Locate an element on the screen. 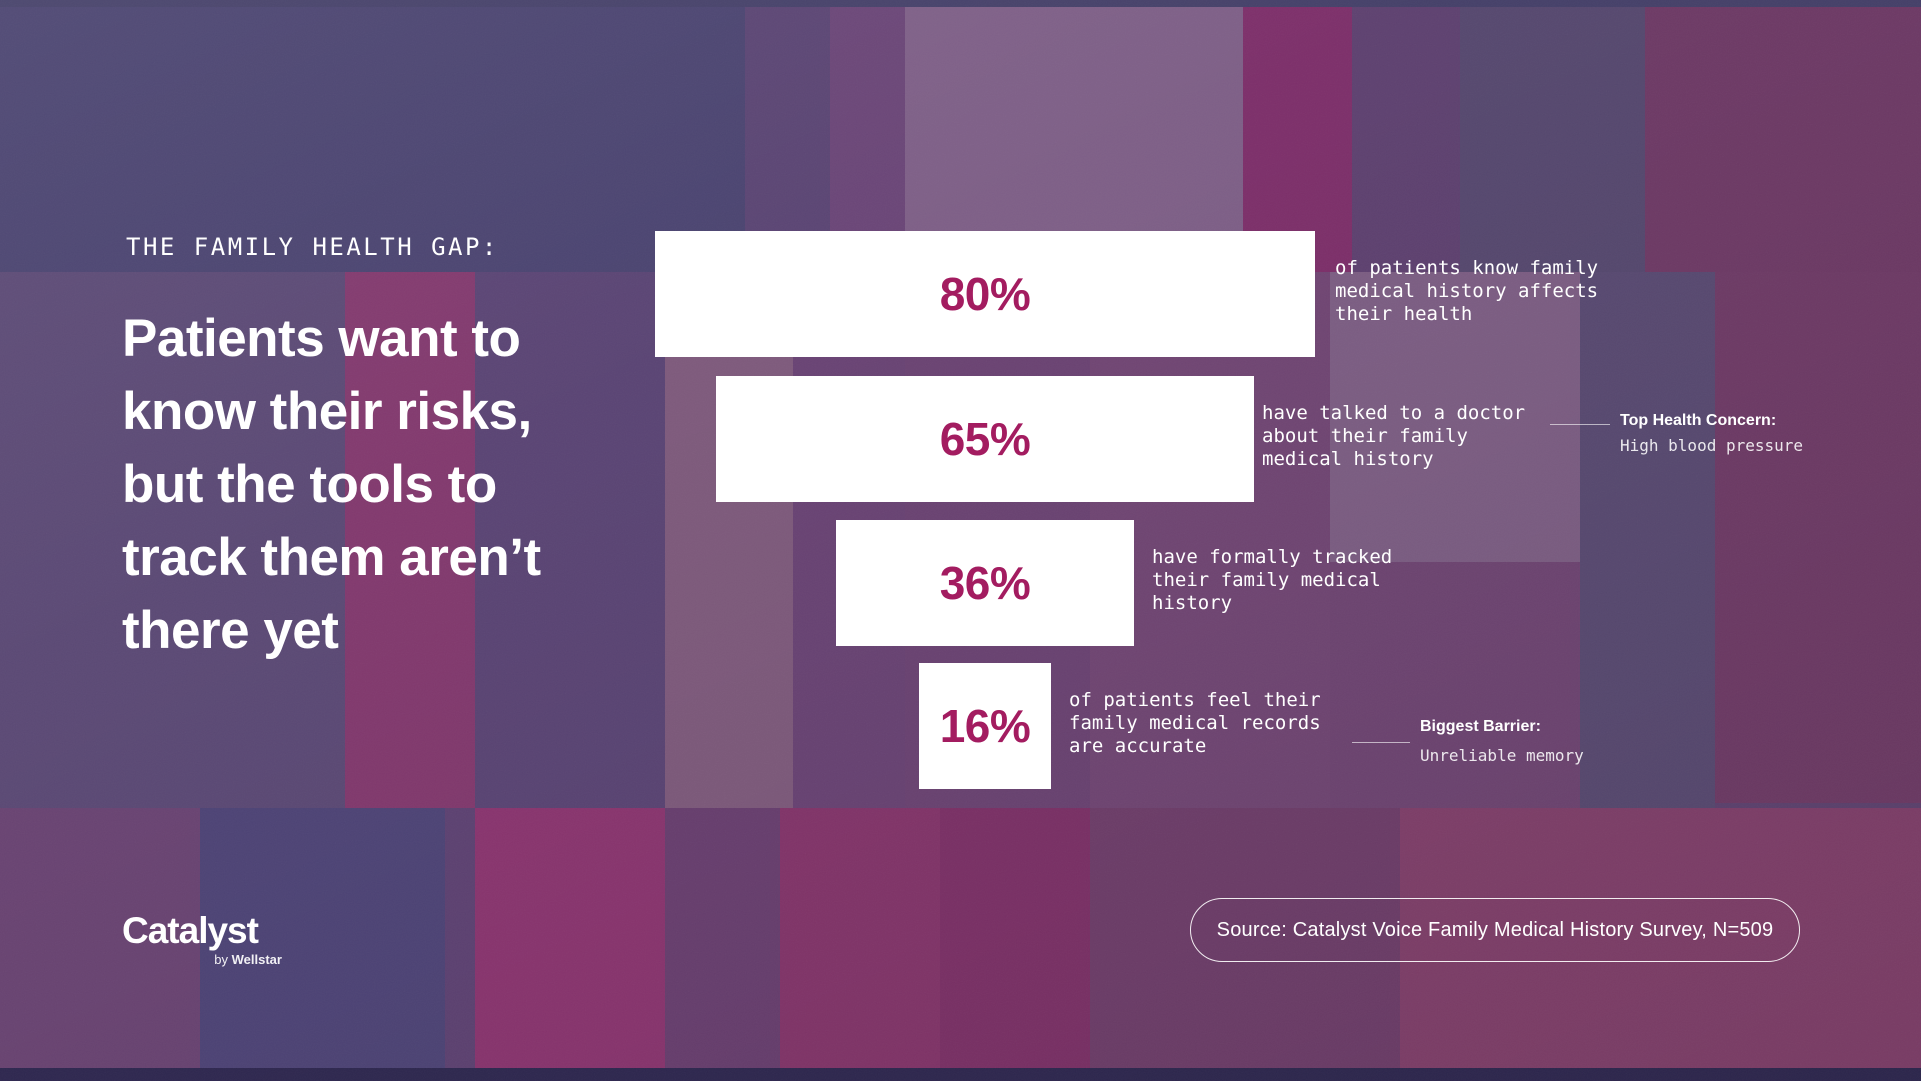 Image resolution: width=1921 pixels, height=1081 pixels. logo-byline: by Wellstar is located at coordinates (202, 959).